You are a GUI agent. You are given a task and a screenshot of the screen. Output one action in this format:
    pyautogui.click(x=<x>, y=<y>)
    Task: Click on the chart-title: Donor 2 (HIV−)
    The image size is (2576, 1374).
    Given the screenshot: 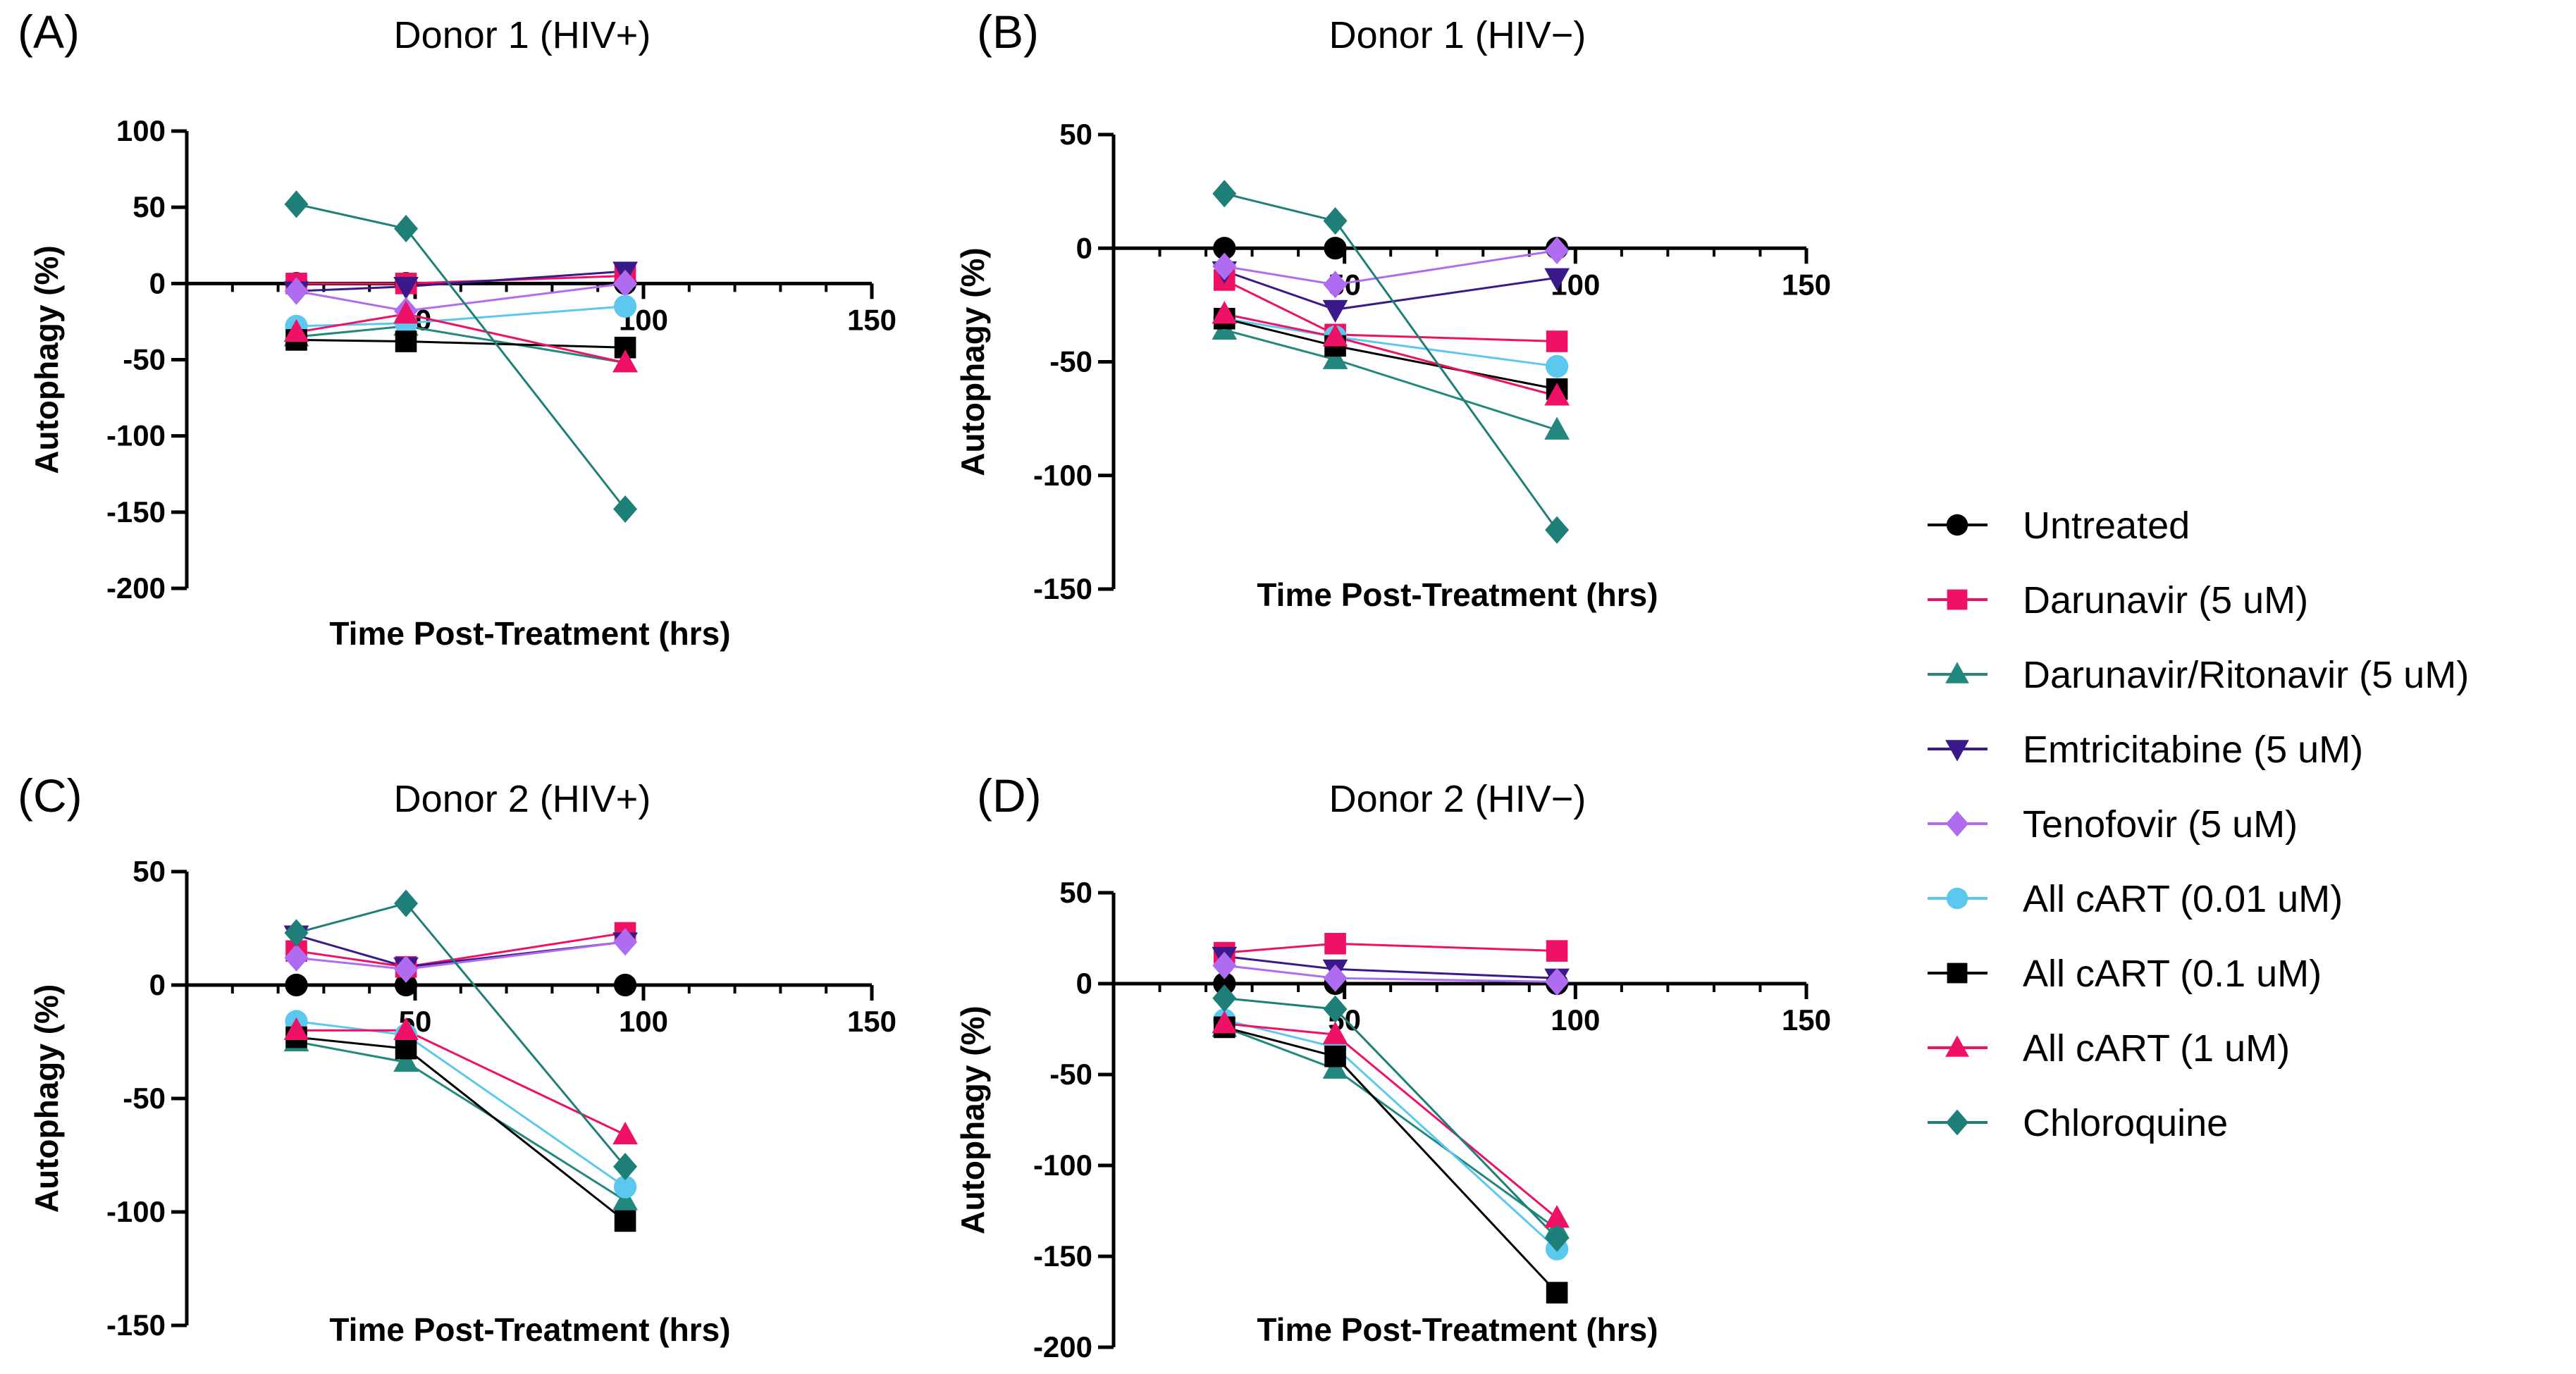 What is the action you would take?
    pyautogui.click(x=1458, y=799)
    